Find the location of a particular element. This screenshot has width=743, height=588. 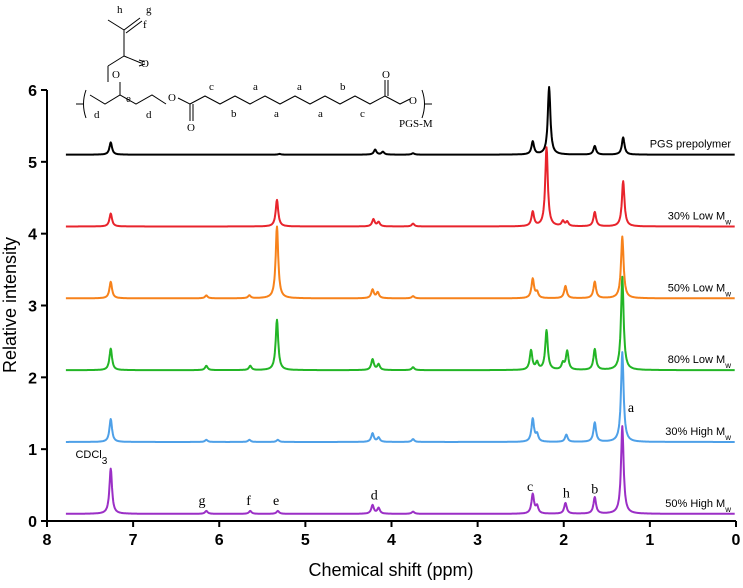

y-axis-title: Relative intensity is located at coordinates (10, 305).